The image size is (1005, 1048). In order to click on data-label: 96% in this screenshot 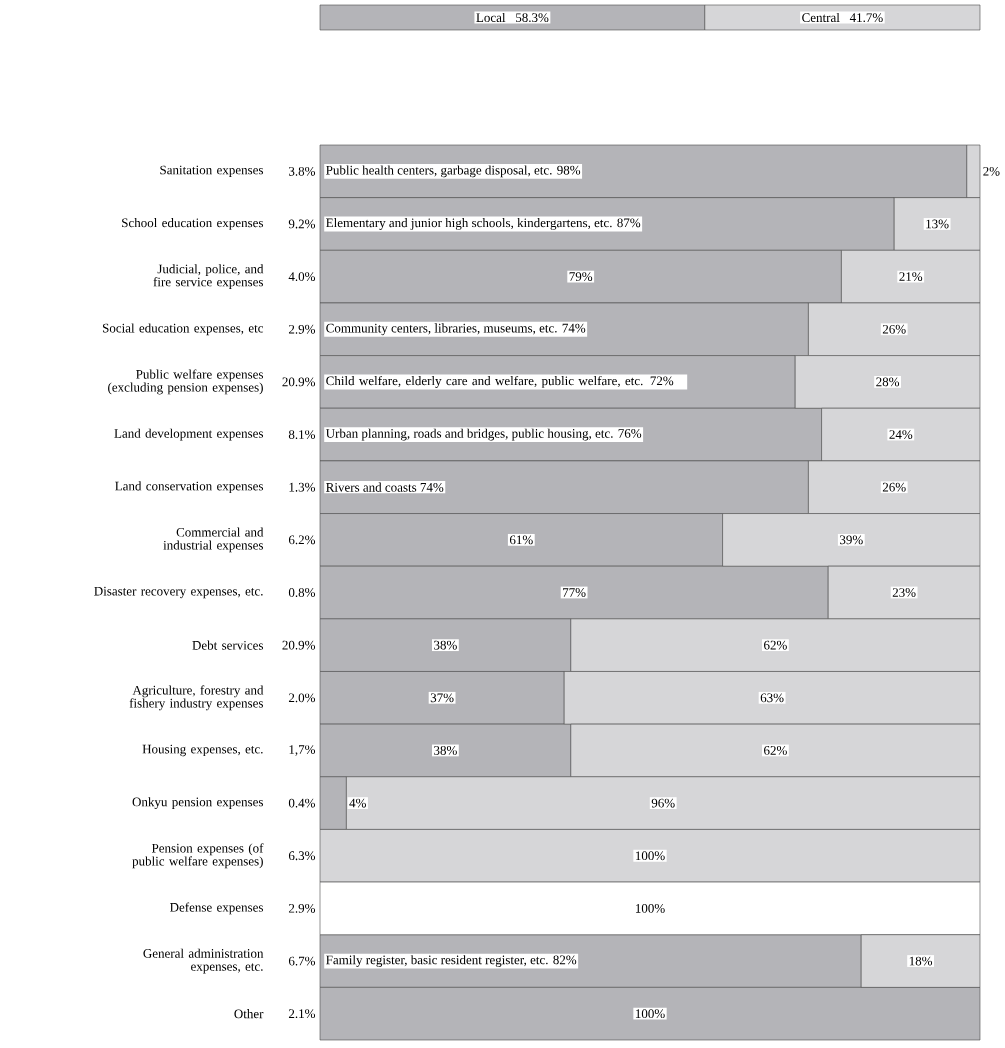, I will do `click(663, 803)`.